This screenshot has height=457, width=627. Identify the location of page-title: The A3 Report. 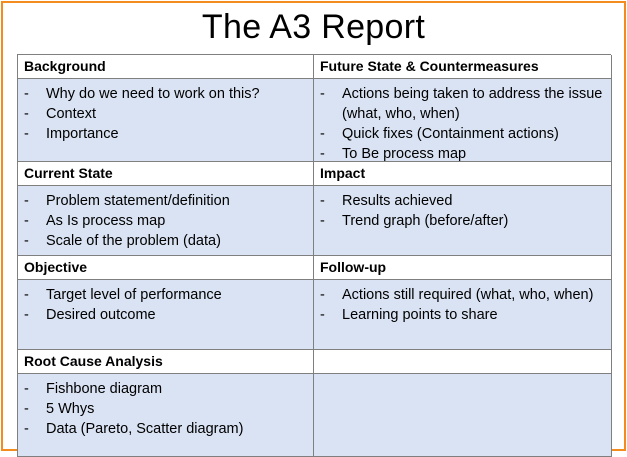
(313, 27).